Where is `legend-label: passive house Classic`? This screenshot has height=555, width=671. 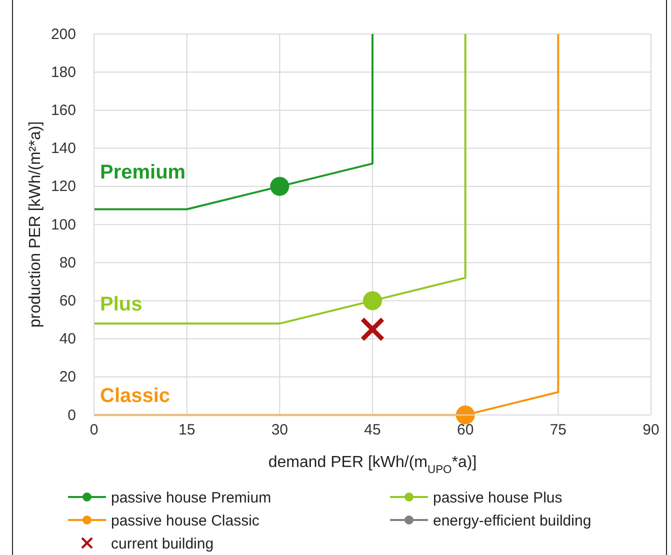
legend-label: passive house Classic is located at coordinates (185, 521).